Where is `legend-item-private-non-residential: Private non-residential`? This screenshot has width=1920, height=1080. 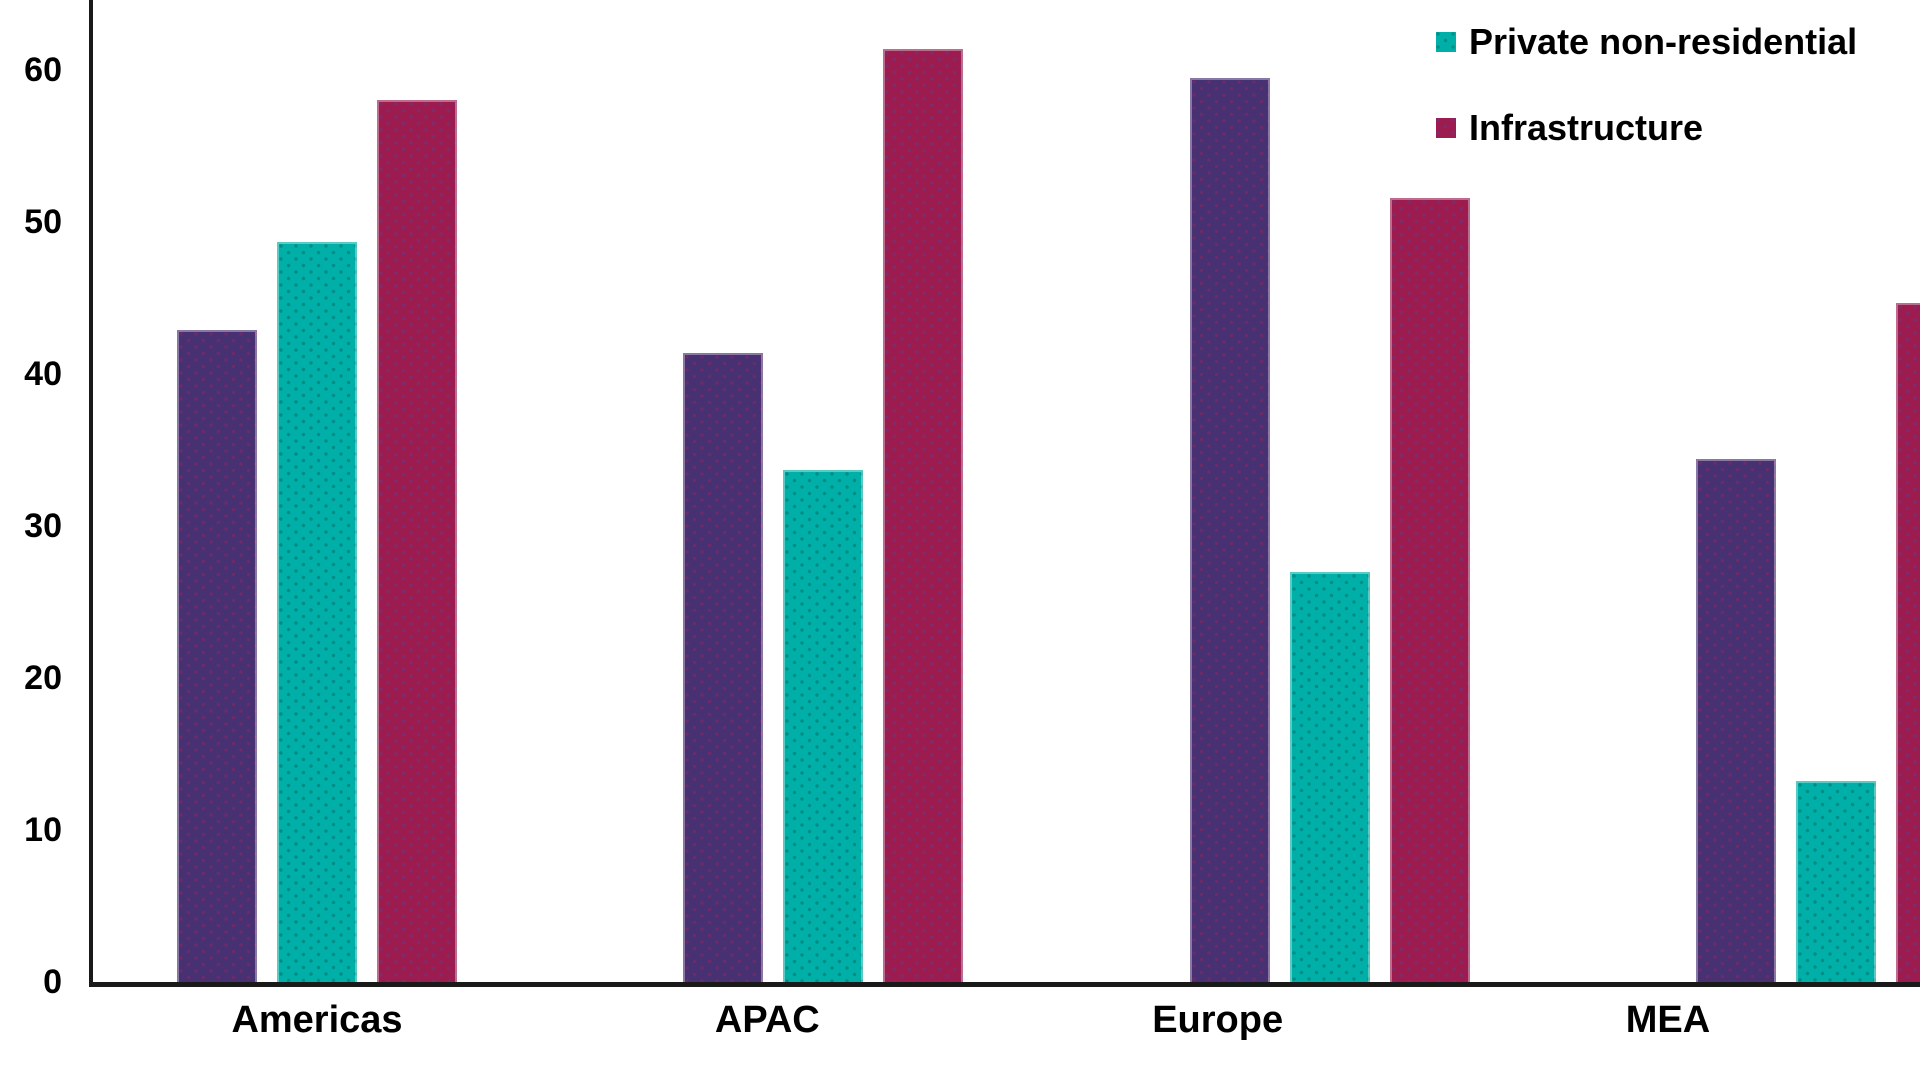 legend-item-private-non-residential: Private non-residential is located at coordinates (1646, 42).